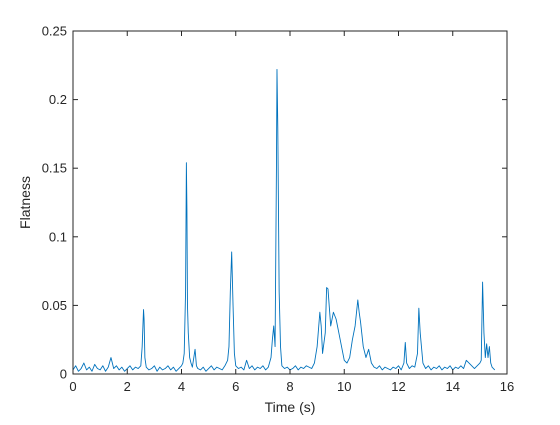  What do you see at coordinates (25, 202) in the screenshot?
I see `y-axis-label: Flatness` at bounding box center [25, 202].